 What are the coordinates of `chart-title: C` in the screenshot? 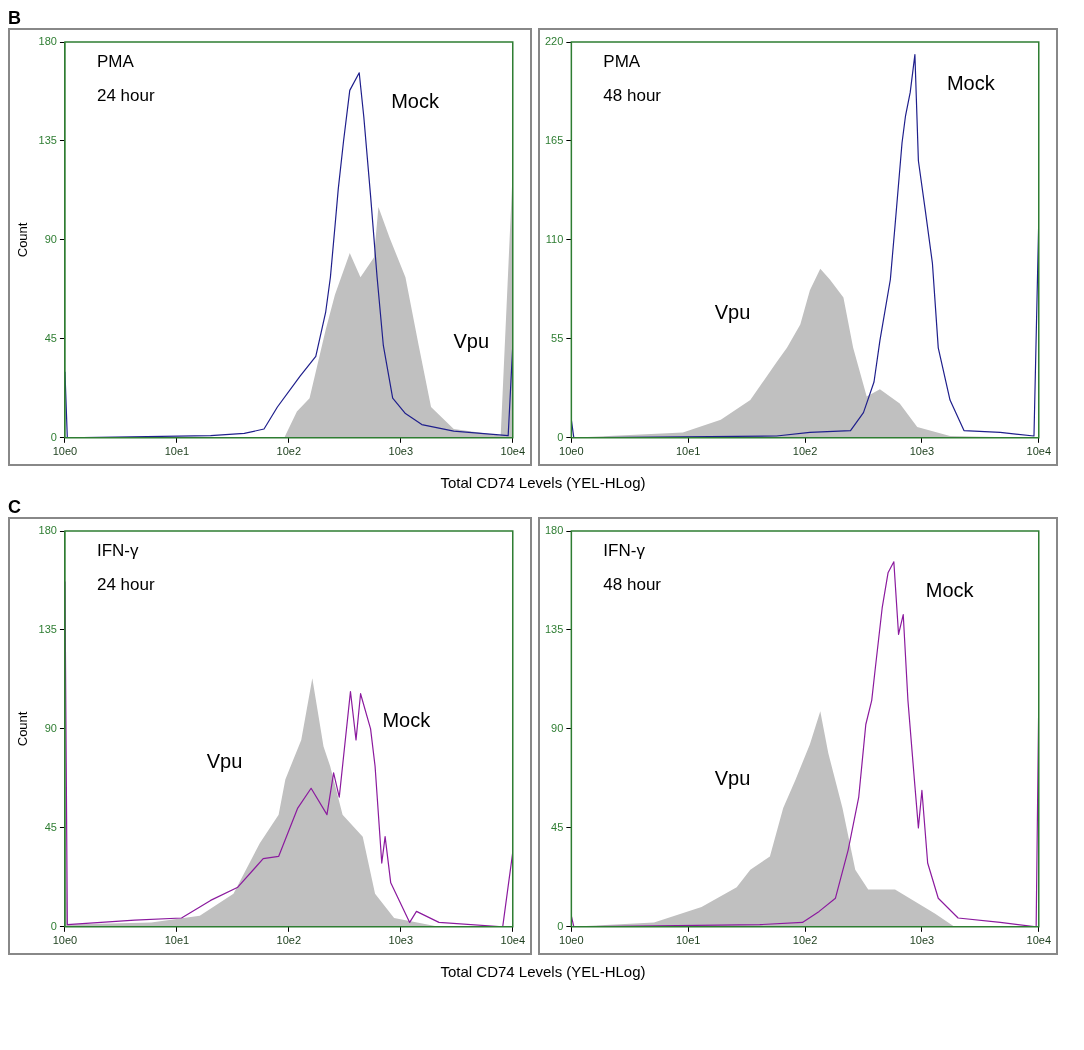 It's located at (15, 507).